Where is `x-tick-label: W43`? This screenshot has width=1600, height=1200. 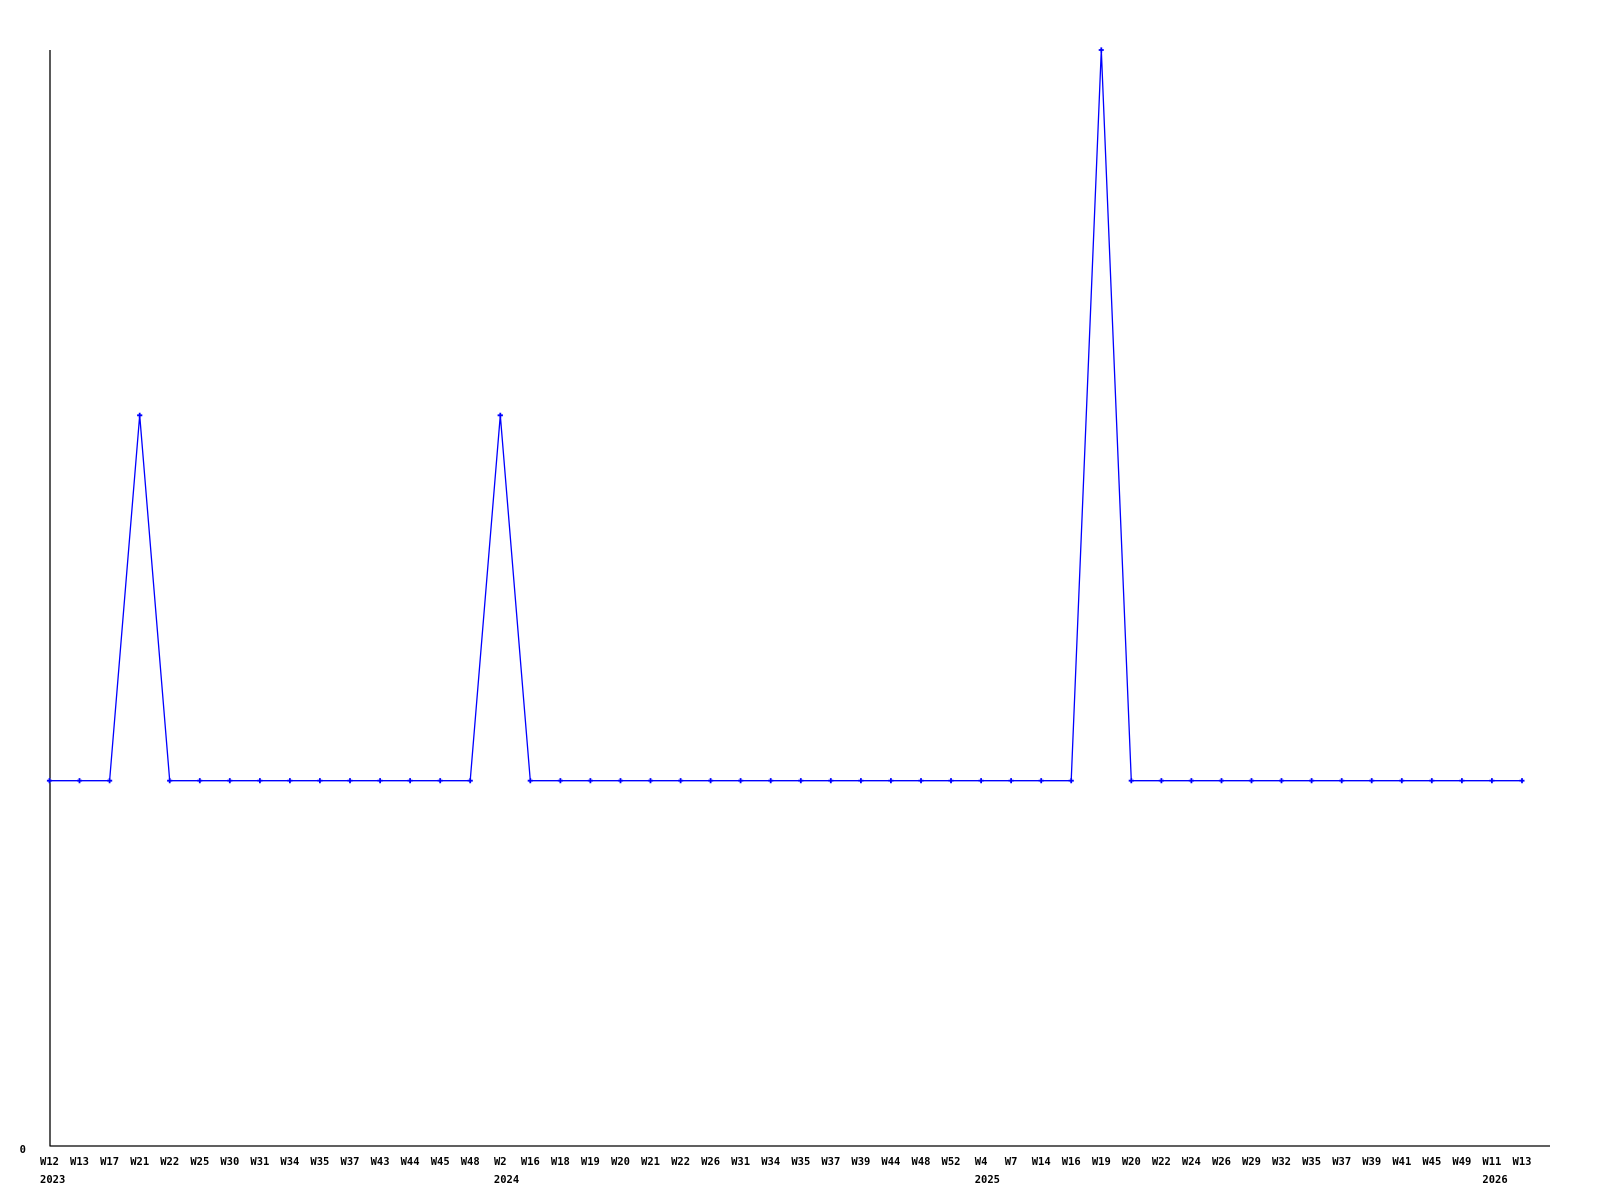 x-tick-label: W43 is located at coordinates (380, 1162).